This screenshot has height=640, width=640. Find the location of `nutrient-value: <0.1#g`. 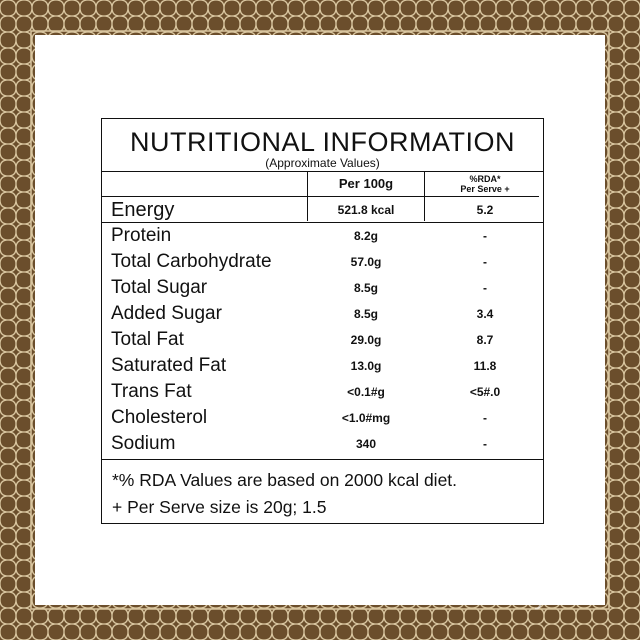

nutrient-value: <0.1#g is located at coordinates (366, 392).